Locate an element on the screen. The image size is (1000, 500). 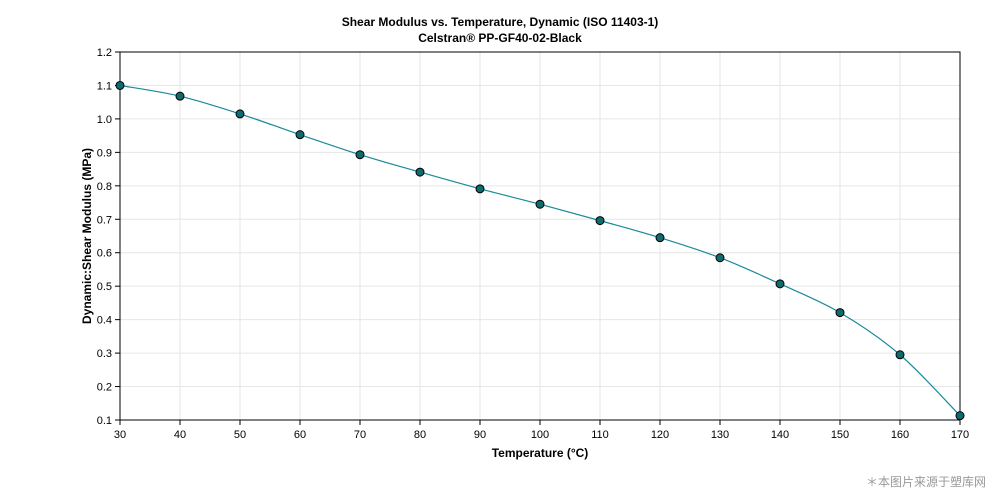
x-tick-label: 140 is located at coordinates (780, 435).